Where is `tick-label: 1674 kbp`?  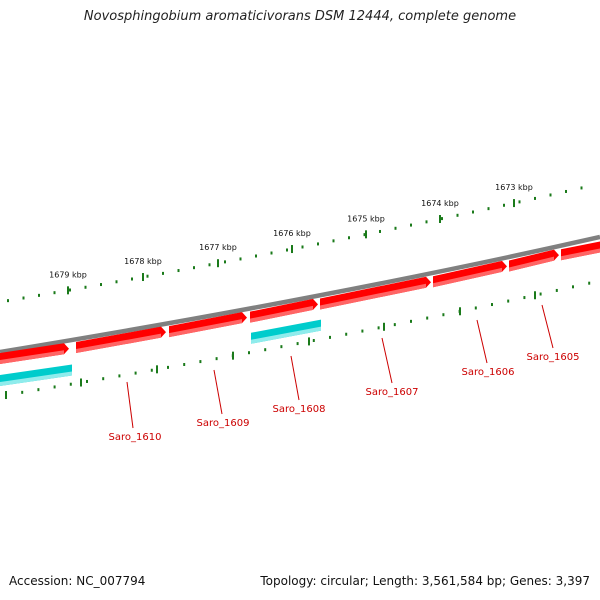
tick-label: 1674 kbp is located at coordinates (440, 203).